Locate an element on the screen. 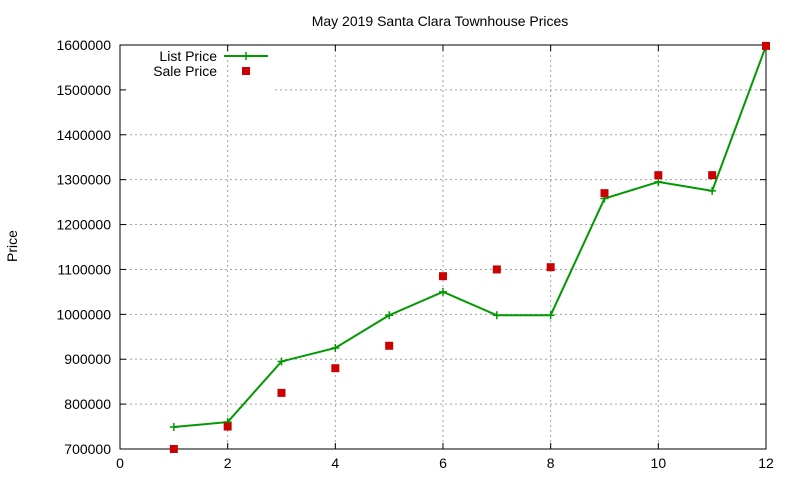  x-tick-label: 10 is located at coordinates (659, 463).